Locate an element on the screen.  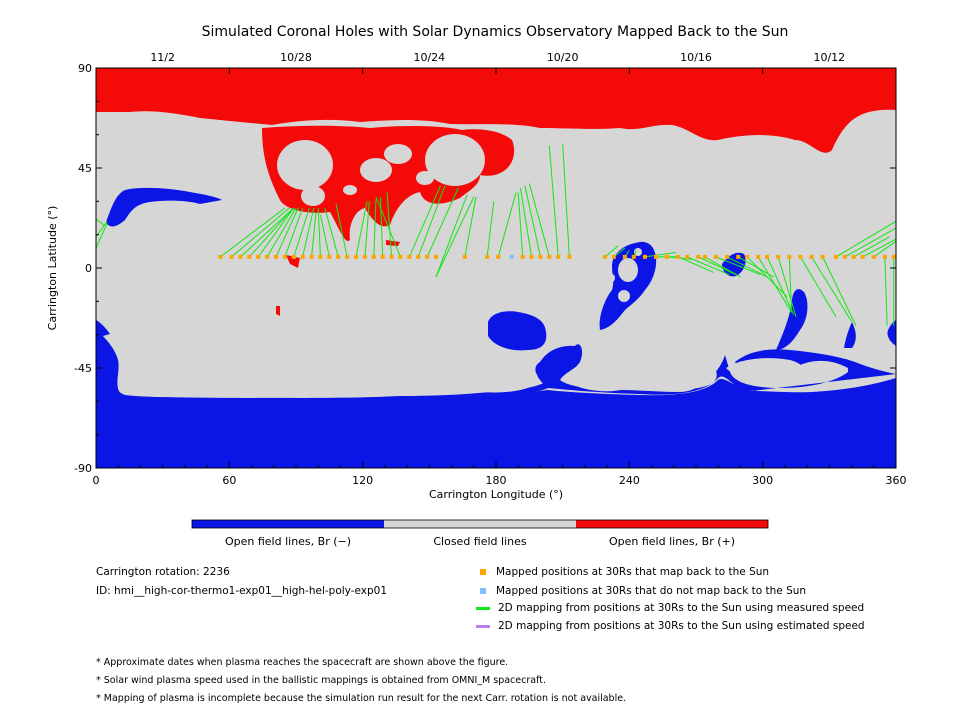
x-tick-label: 60 is located at coordinates (229, 480).